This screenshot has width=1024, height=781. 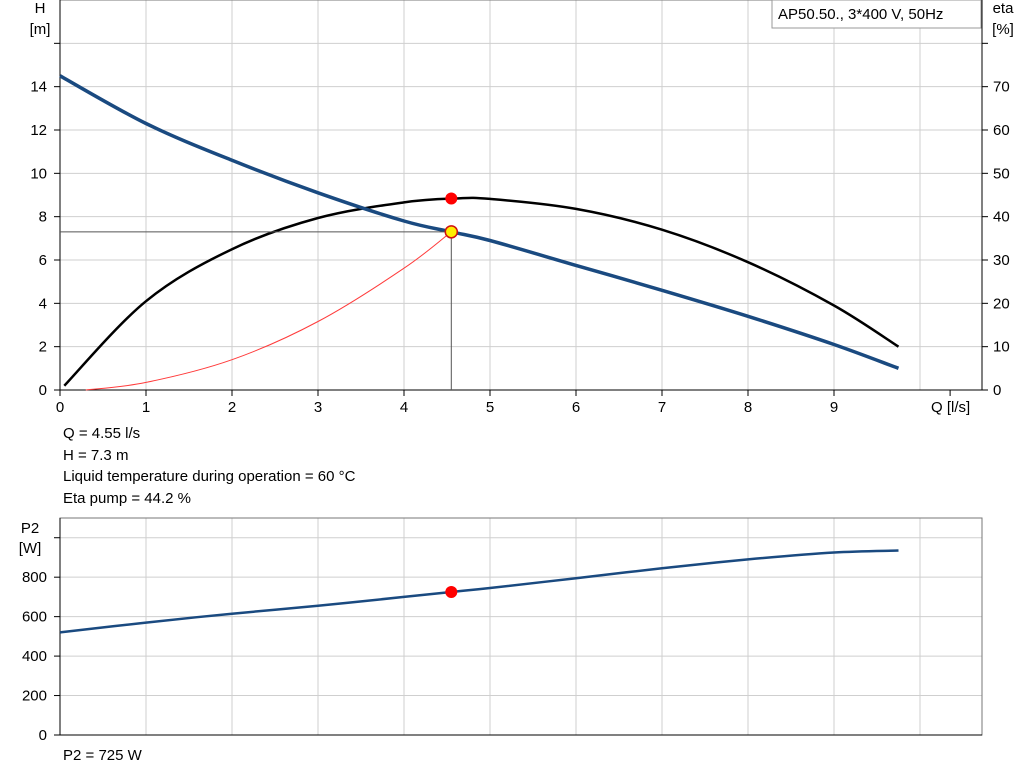 What do you see at coordinates (43, 735) in the screenshot?
I see `power-y-tick-label: 0` at bounding box center [43, 735].